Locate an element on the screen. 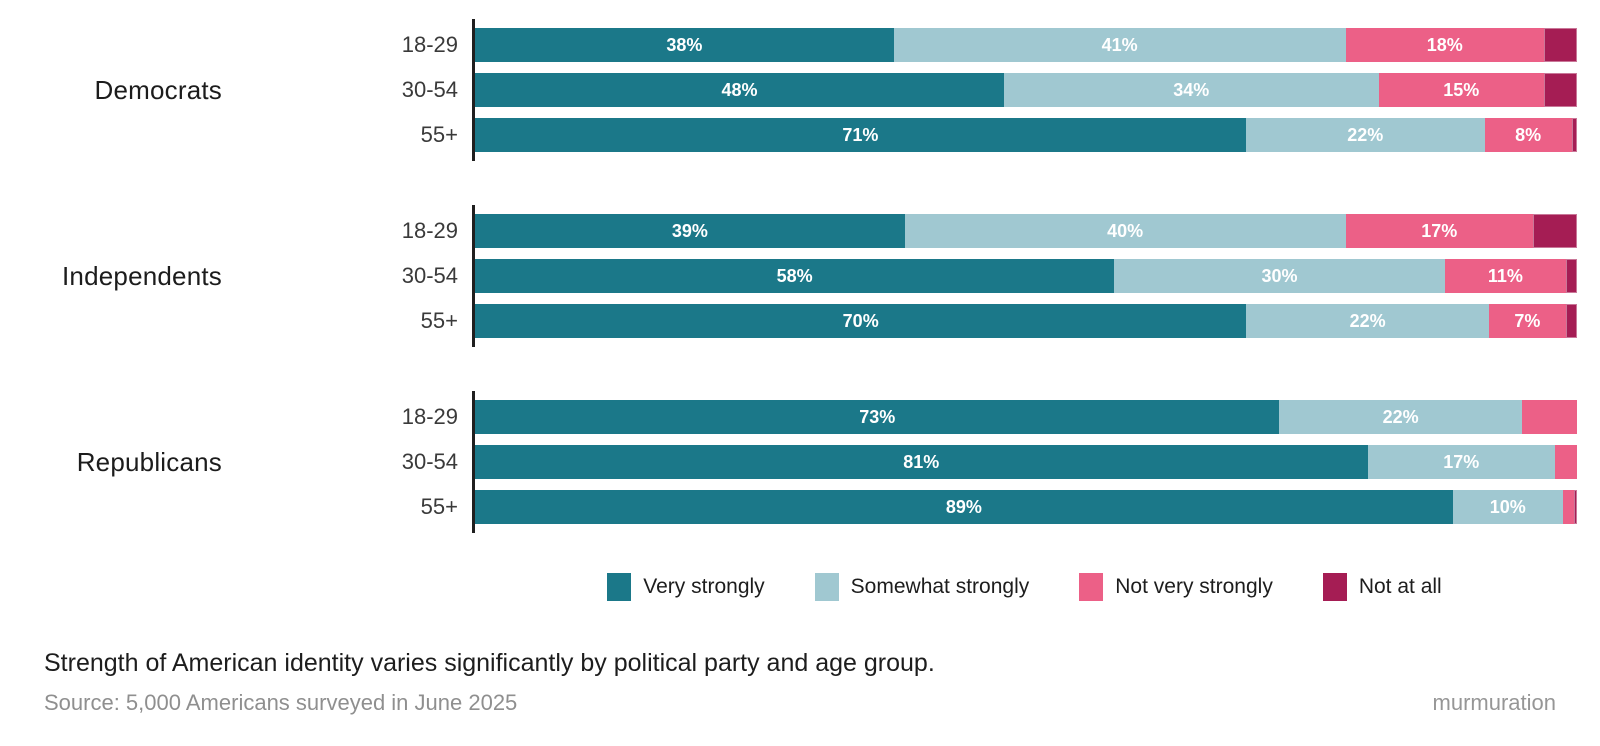 The height and width of the screenshot is (746, 1600). segment-value-label: 8% is located at coordinates (1528, 134).